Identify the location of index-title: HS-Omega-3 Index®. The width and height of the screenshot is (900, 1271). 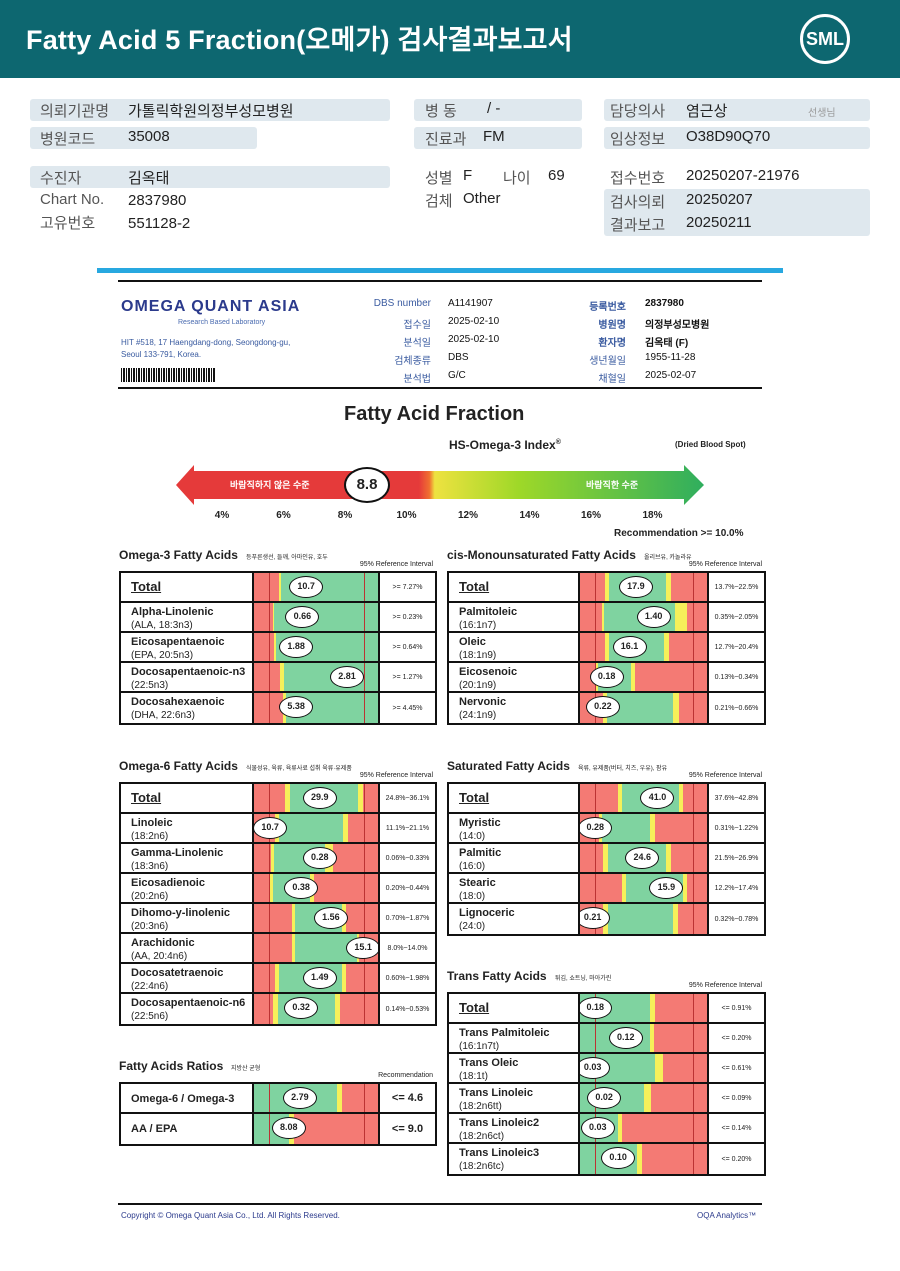
(505, 445).